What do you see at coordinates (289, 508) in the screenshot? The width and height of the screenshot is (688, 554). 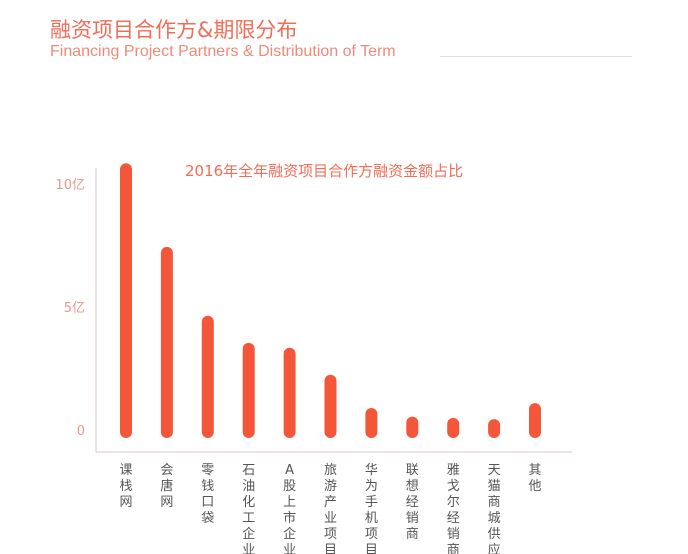 I see `x-tick-label: A 股上市企业` at bounding box center [289, 508].